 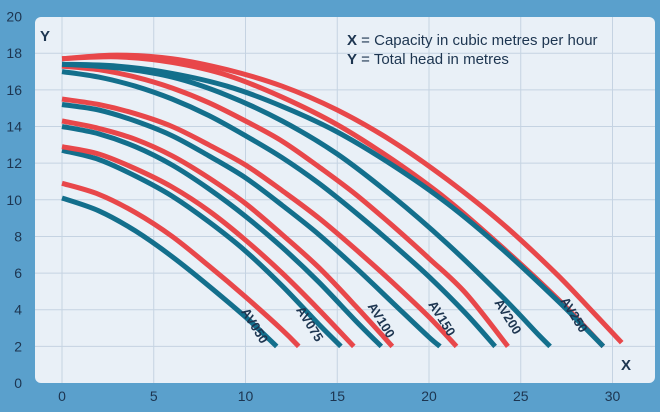 What do you see at coordinates (14, 90) in the screenshot?
I see `y-tick-label: 16` at bounding box center [14, 90].